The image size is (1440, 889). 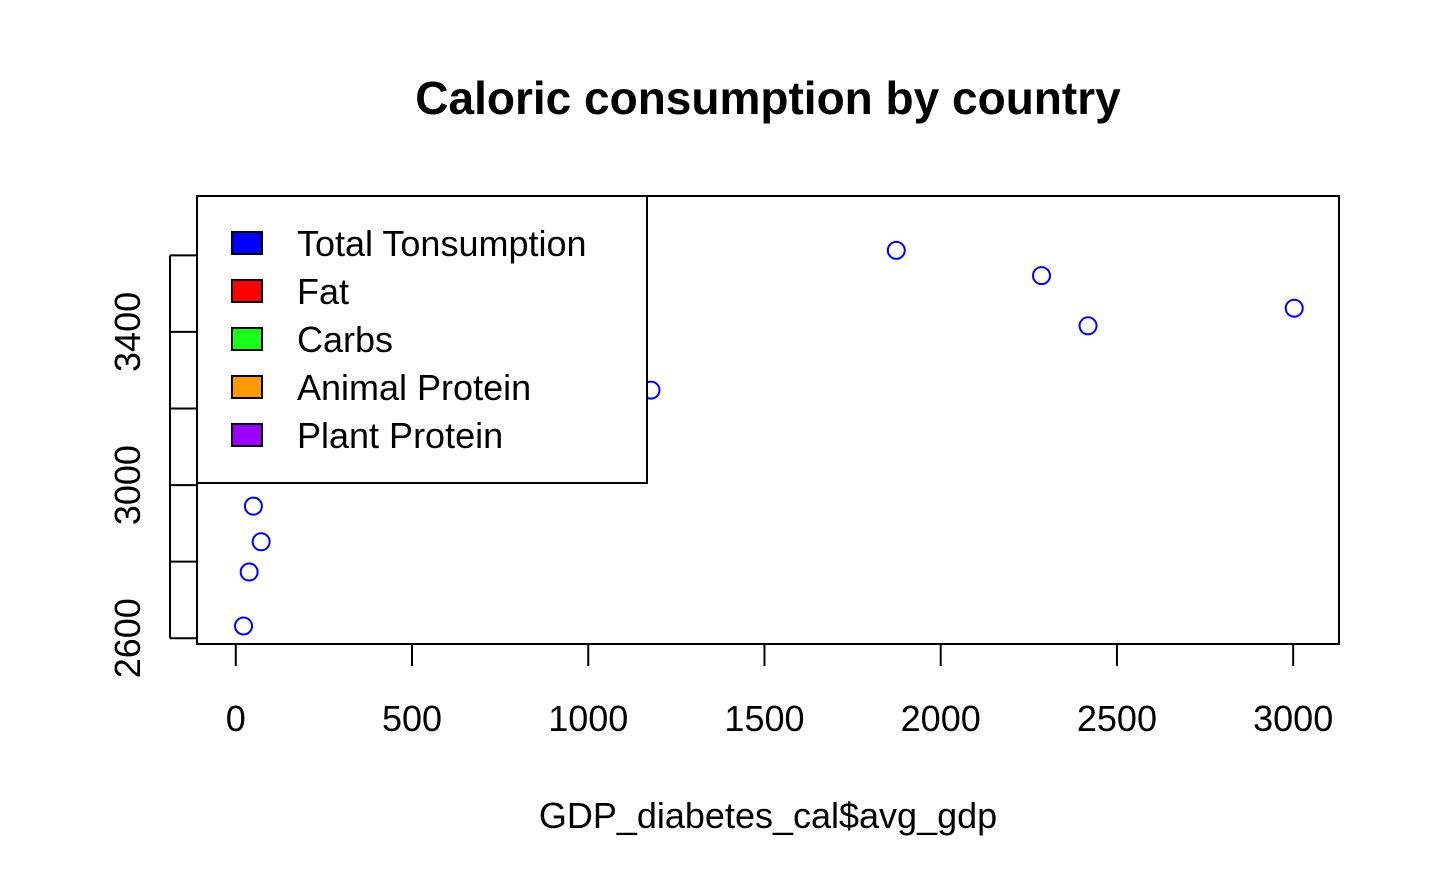 What do you see at coordinates (127, 332) in the screenshot?
I see `y-tick-label: 3400` at bounding box center [127, 332].